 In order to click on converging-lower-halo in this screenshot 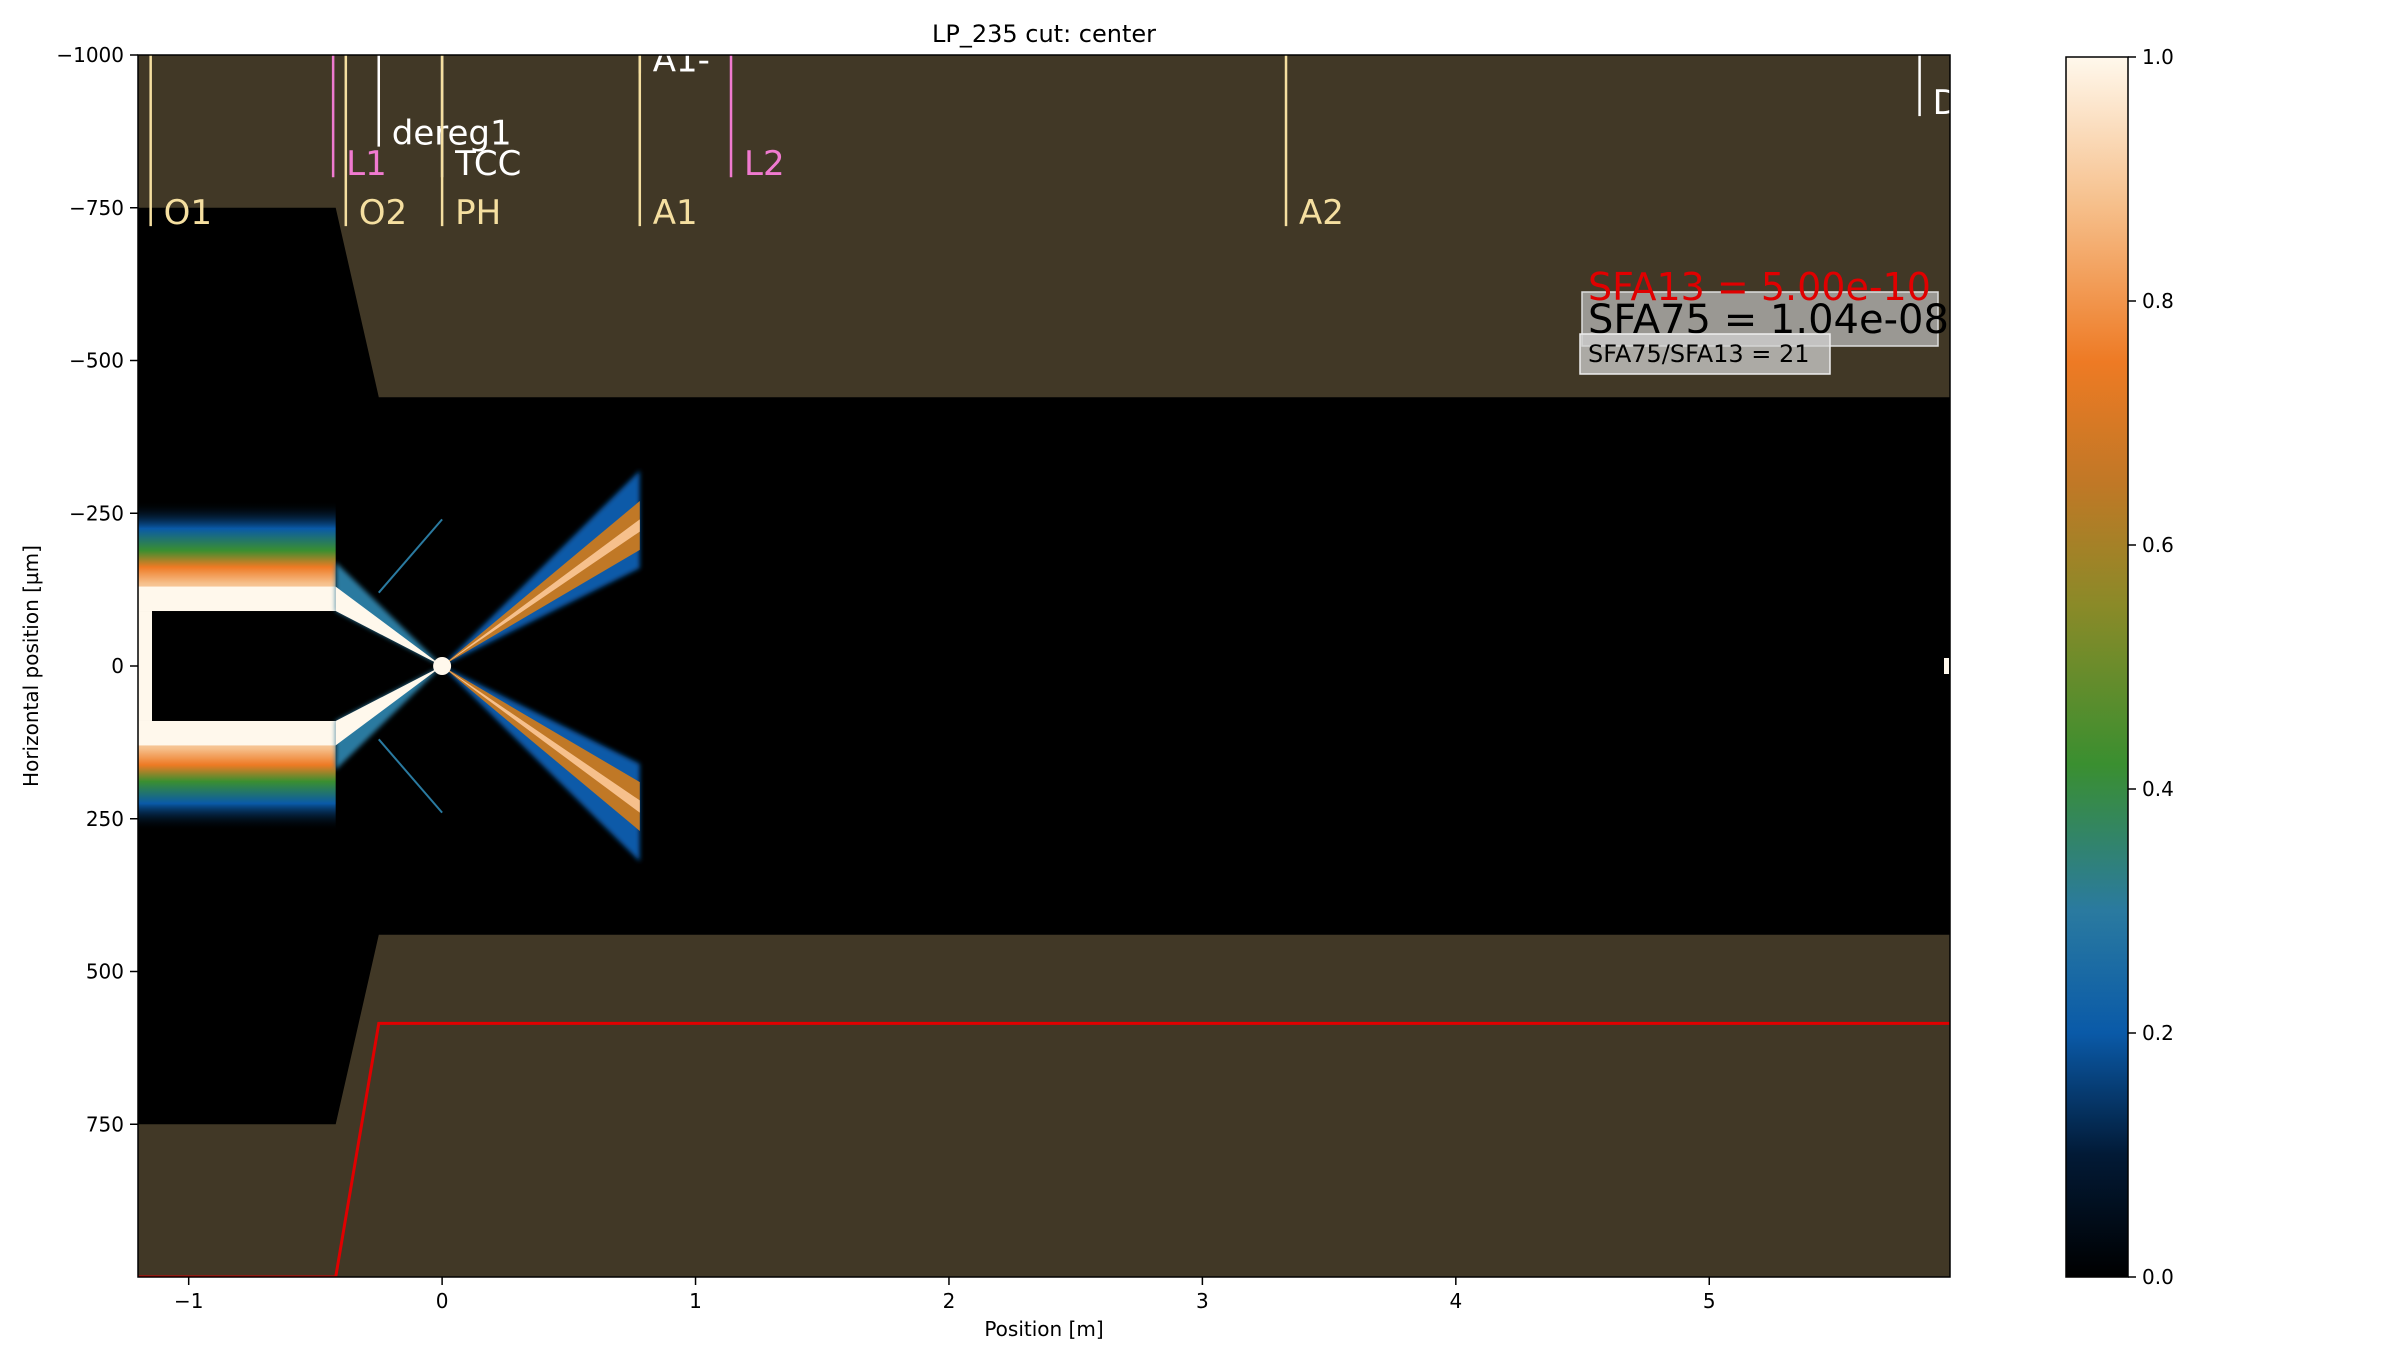, I will do `click(389, 718)`.